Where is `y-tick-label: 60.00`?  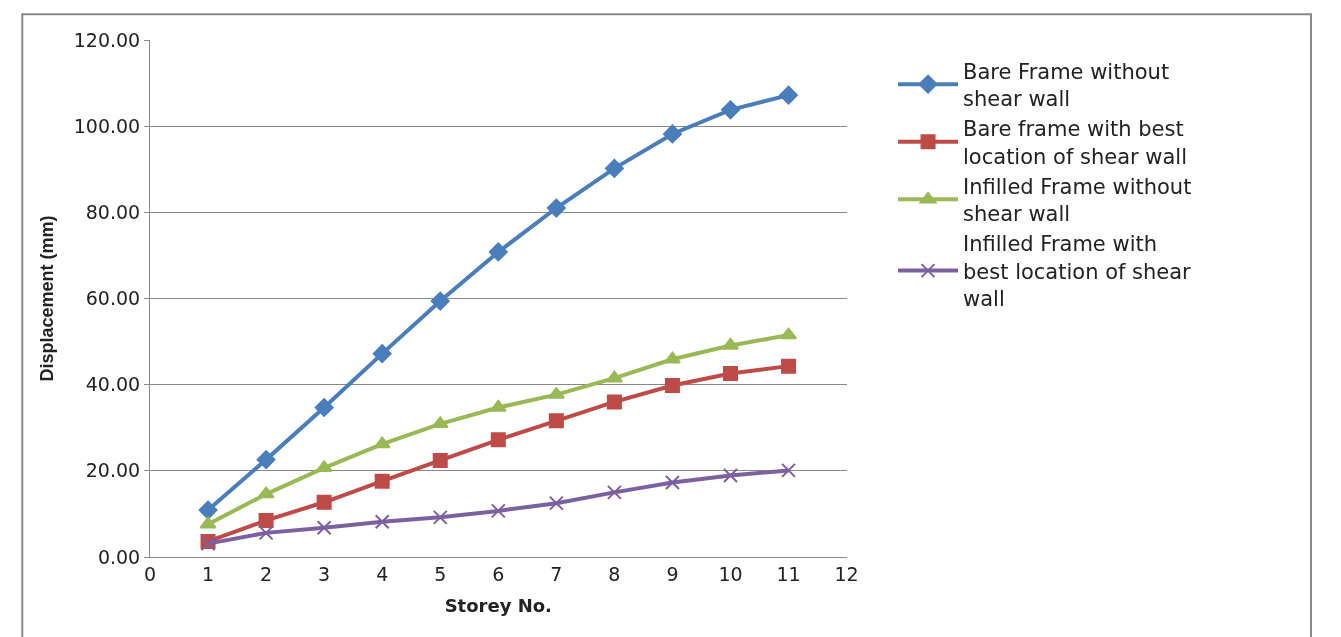
y-tick-label: 60.00 is located at coordinates (113, 298).